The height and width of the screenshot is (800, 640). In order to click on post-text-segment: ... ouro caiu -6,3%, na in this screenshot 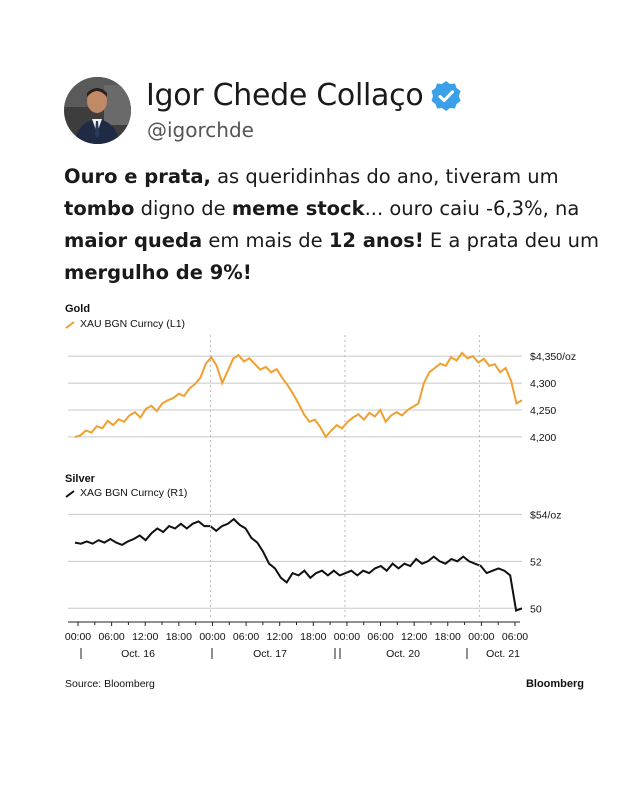, I will do `click(472, 208)`.